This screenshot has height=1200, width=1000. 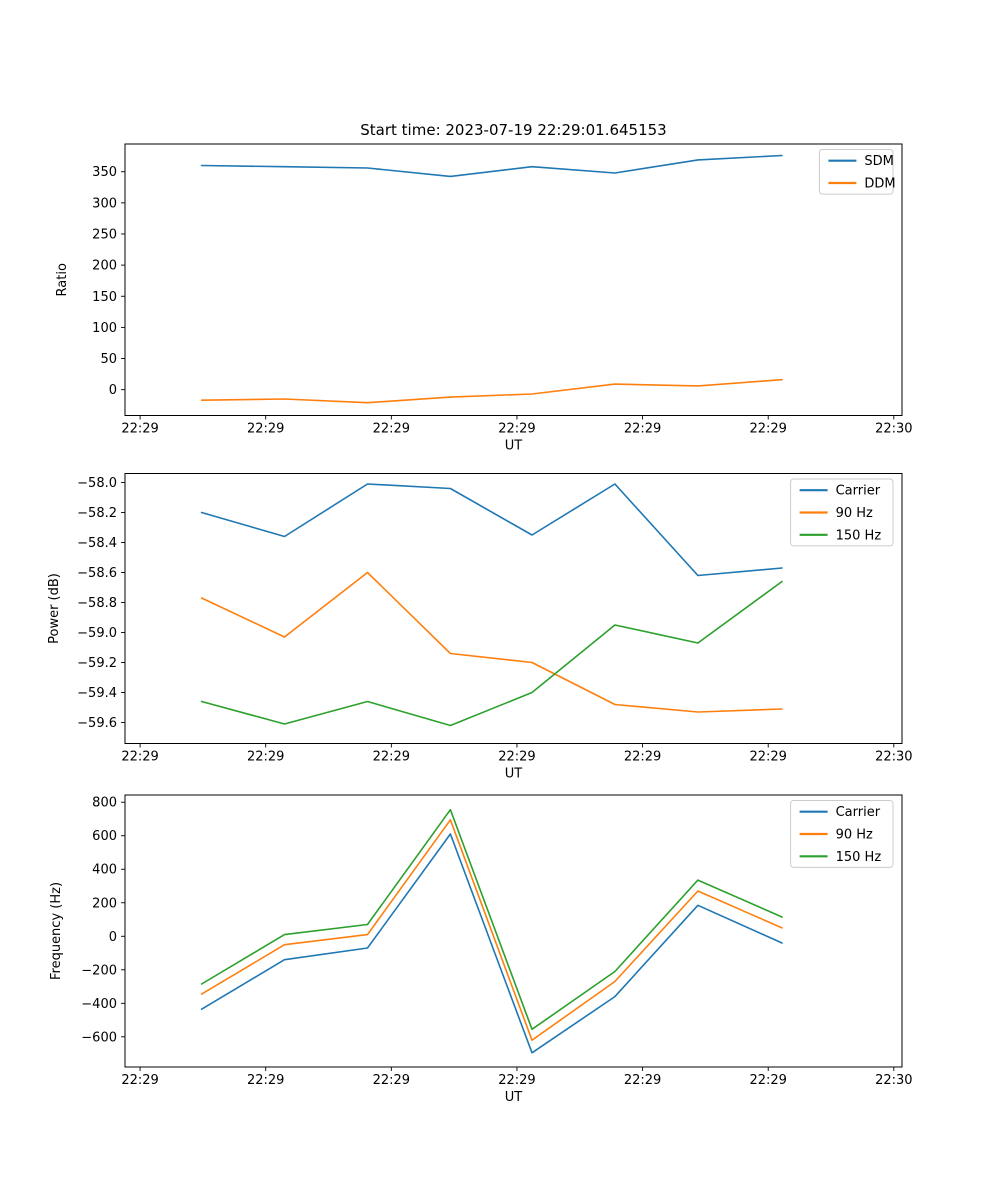 What do you see at coordinates (862, 184) in the screenshot?
I see `legend-item-ddm: DDM` at bounding box center [862, 184].